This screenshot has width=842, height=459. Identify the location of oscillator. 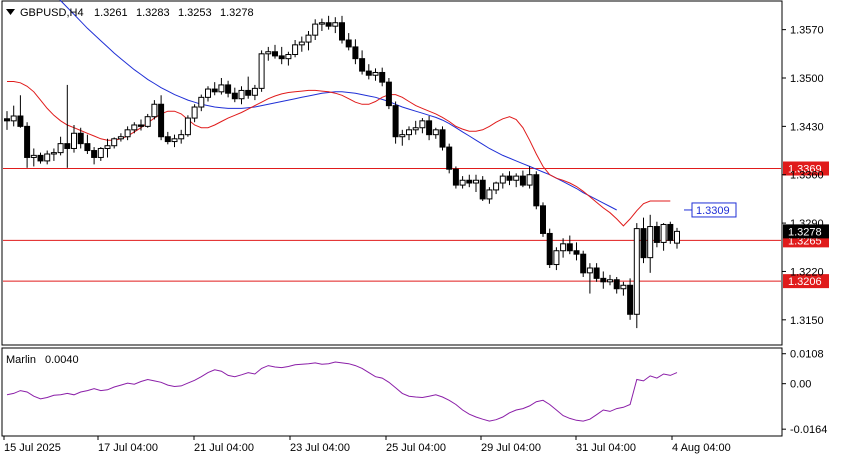
(342, 391).